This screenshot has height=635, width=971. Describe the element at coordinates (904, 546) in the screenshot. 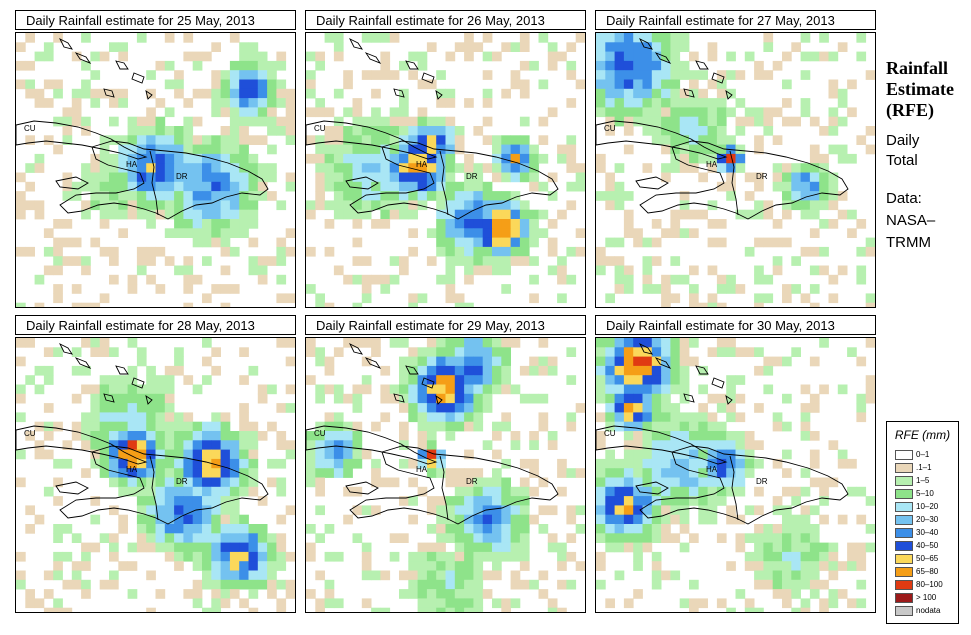

I see `legend-swatch` at that location.